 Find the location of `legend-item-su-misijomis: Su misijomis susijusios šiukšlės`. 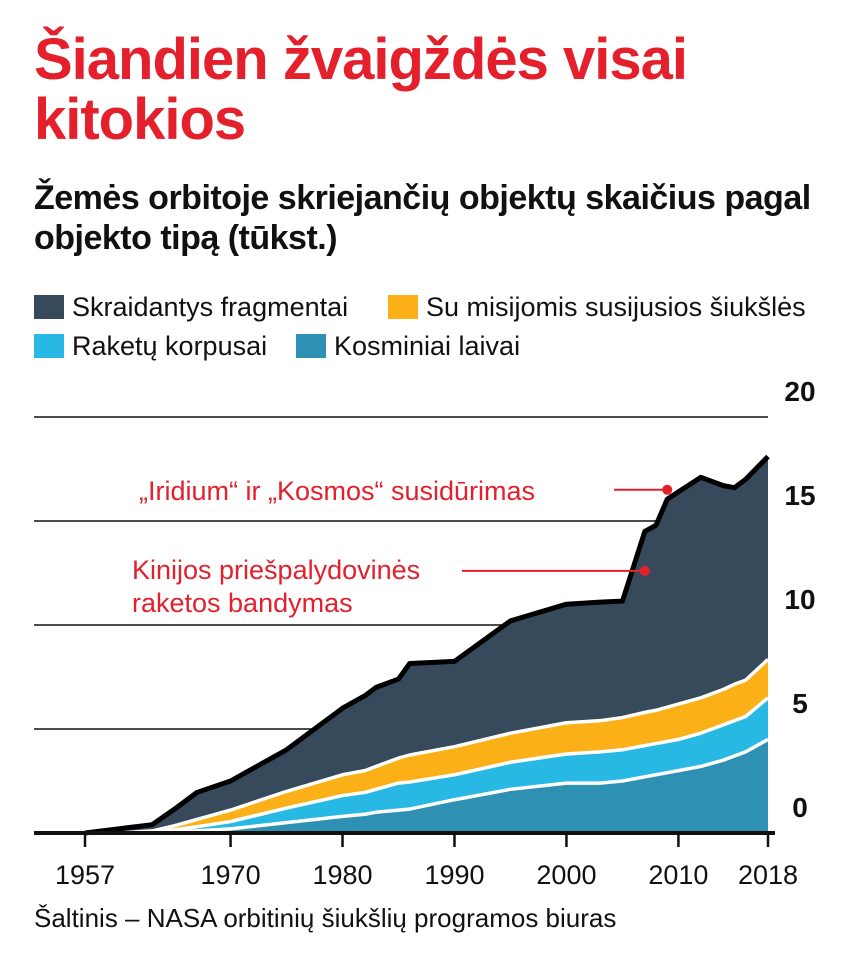

legend-item-su-misijomis: Su misijomis susijusios šiukšlės is located at coordinates (597, 307).